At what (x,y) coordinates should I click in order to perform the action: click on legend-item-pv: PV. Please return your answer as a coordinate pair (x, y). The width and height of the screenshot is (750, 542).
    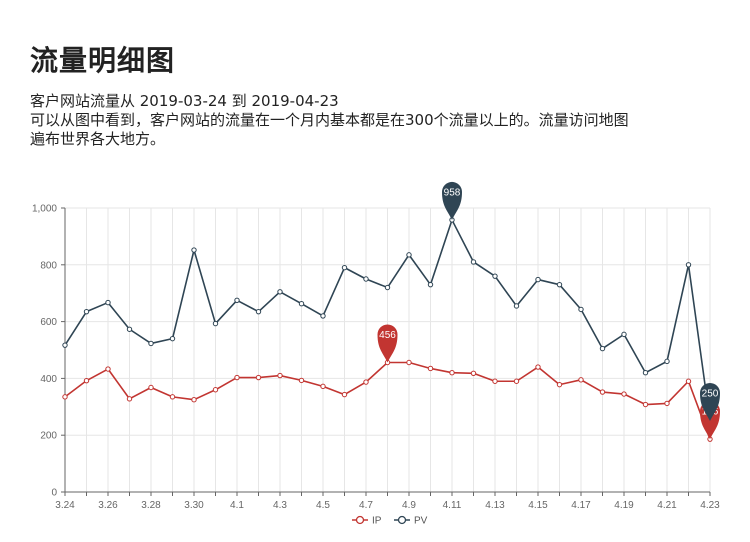
    Looking at the image, I should click on (411, 521).